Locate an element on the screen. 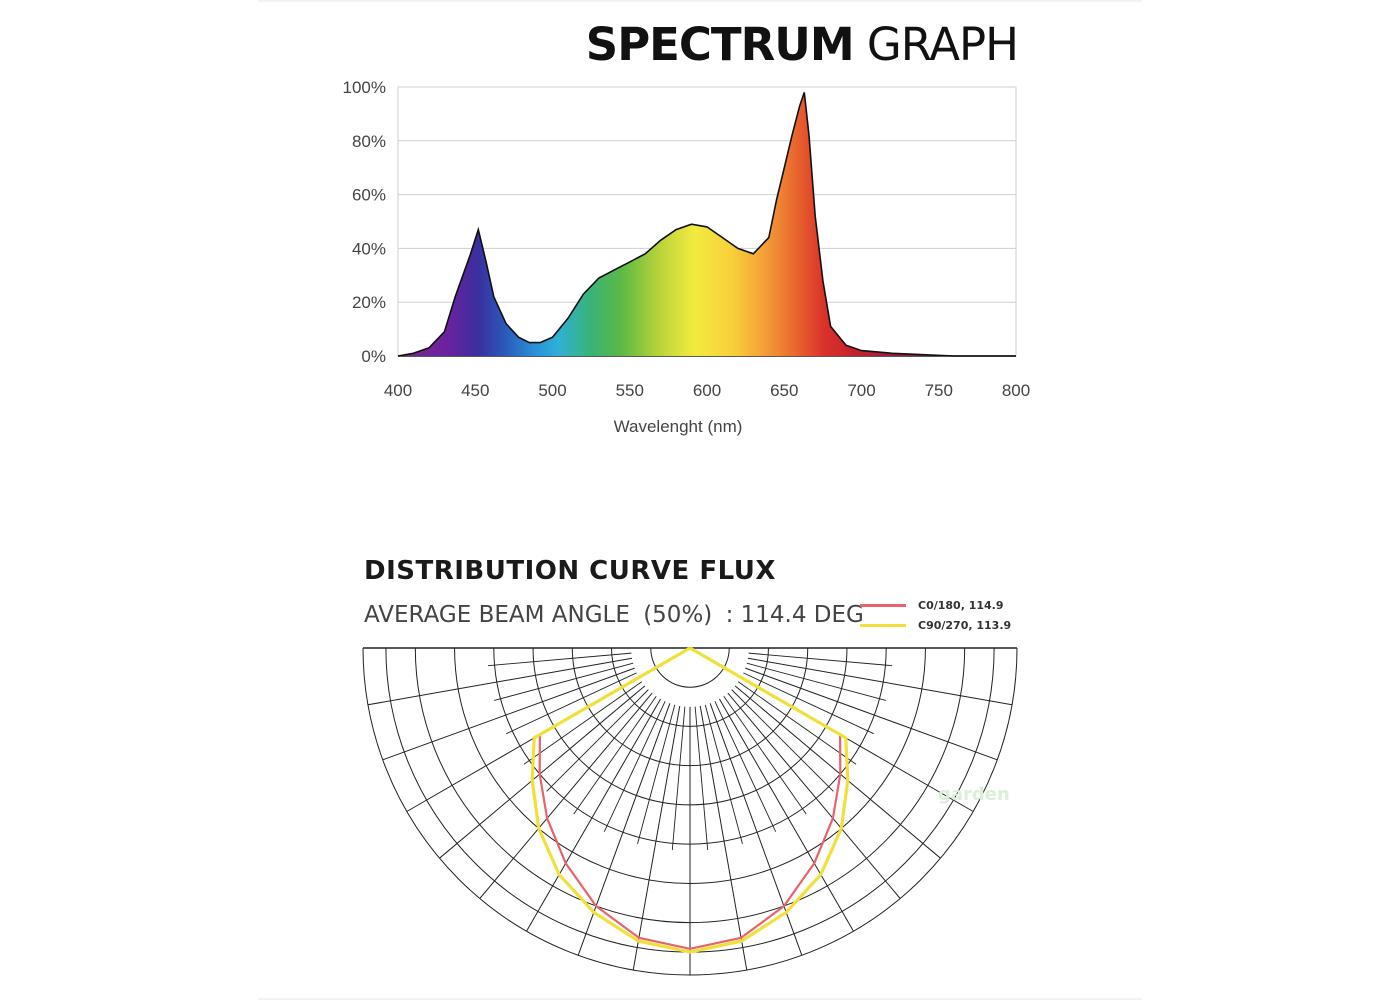 Image resolution: width=1400 pixels, height=1000 pixels. legend-item-c90: C90/270, 113.9 is located at coordinates (935, 625).